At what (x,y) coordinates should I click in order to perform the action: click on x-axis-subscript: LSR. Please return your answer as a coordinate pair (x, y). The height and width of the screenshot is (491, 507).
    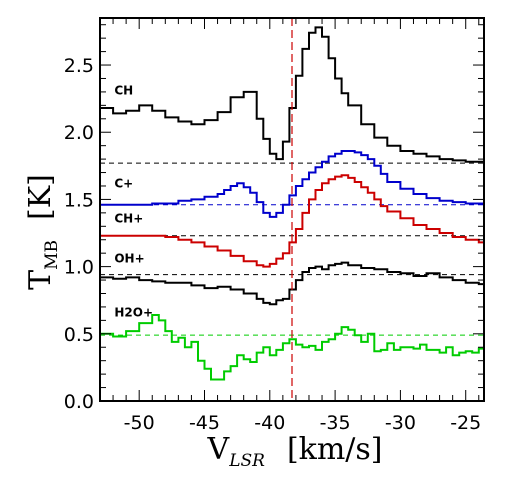
    Looking at the image, I should click on (246, 461).